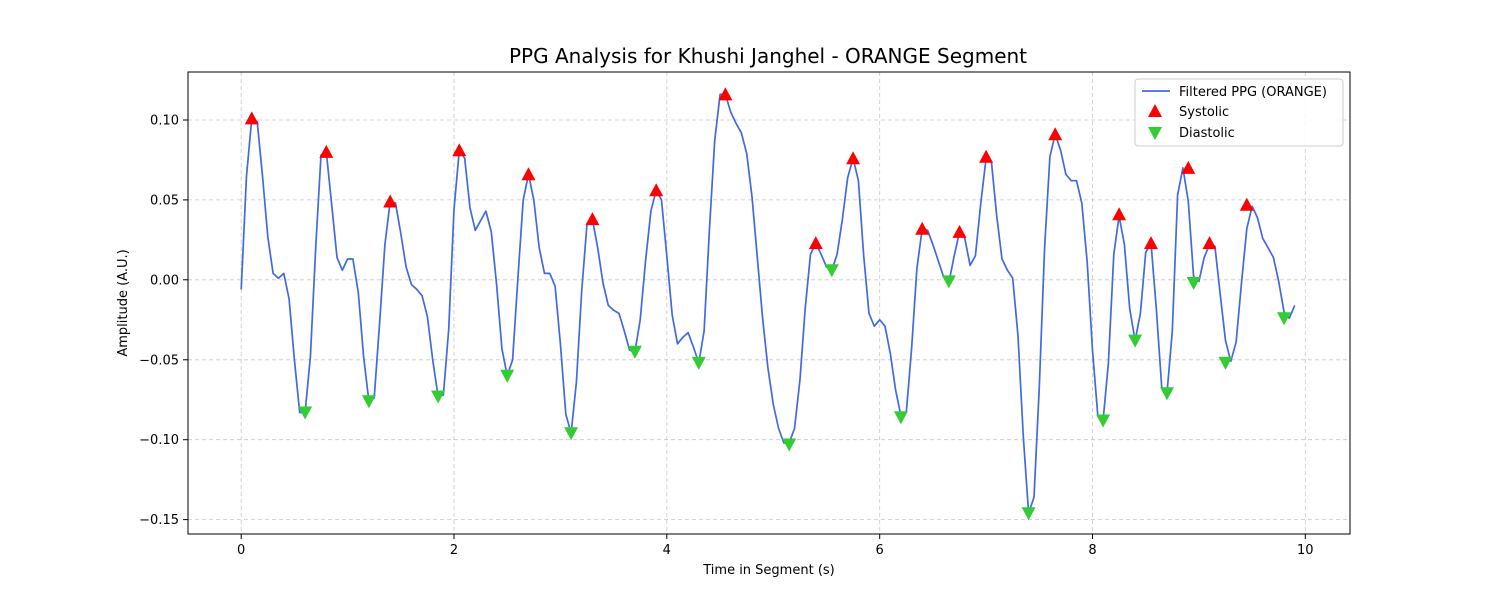 This screenshot has width=1500, height=600. Describe the element at coordinates (164, 200) in the screenshot. I see `y-tick-label: 0.05` at that location.